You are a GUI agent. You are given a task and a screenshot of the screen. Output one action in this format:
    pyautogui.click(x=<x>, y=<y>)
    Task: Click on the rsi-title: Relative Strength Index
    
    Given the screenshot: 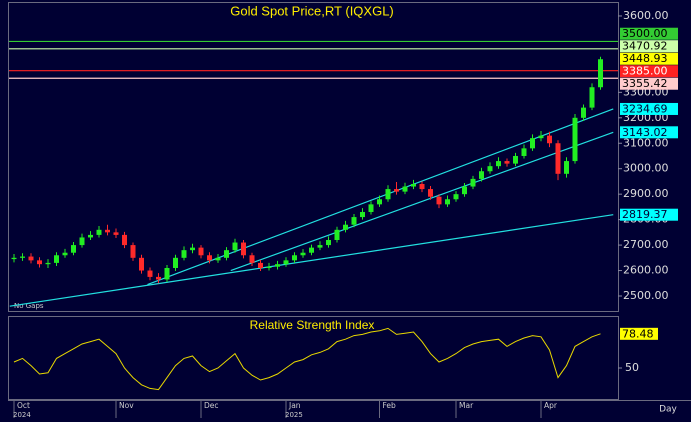 What is the action you would take?
    pyautogui.click(x=312, y=325)
    